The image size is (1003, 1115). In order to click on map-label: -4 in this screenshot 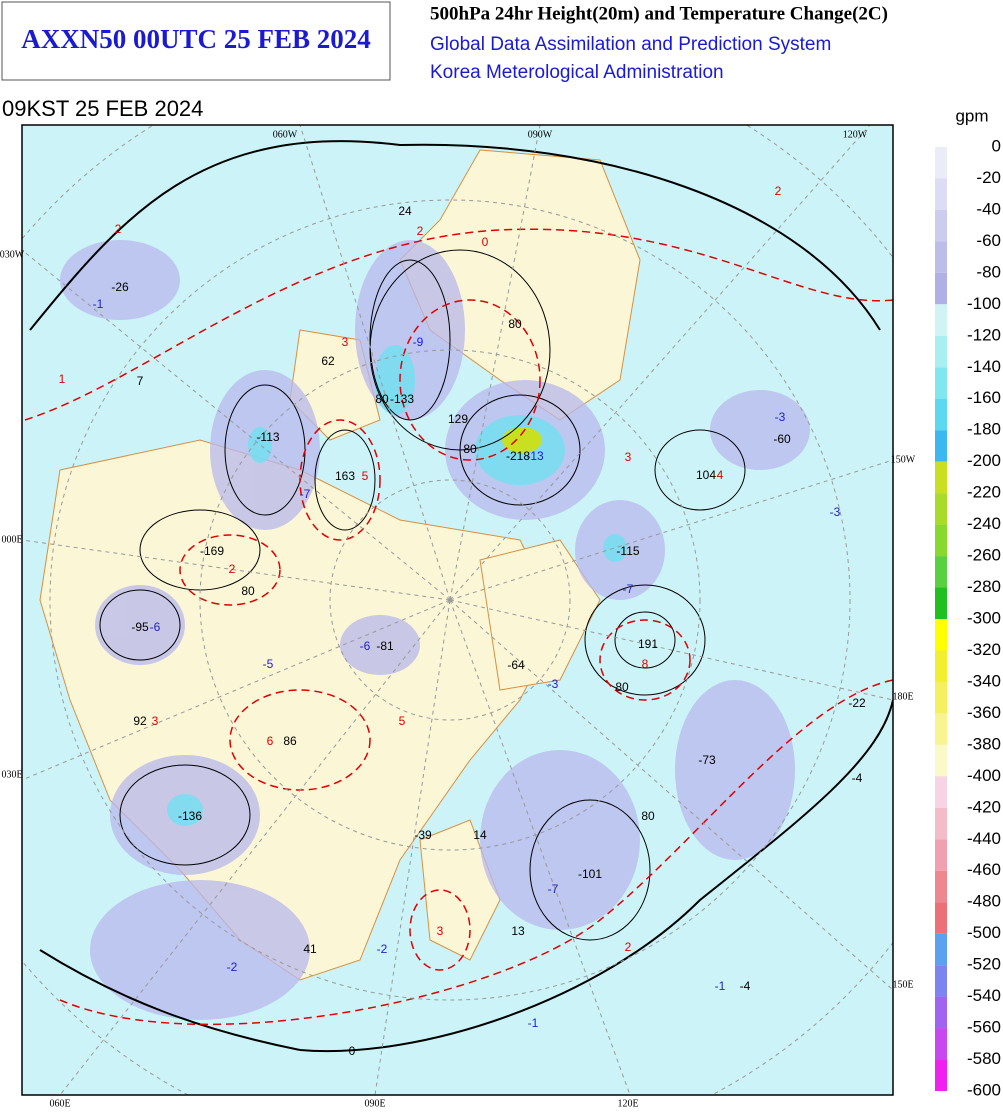, I will do `click(745, 986)`.